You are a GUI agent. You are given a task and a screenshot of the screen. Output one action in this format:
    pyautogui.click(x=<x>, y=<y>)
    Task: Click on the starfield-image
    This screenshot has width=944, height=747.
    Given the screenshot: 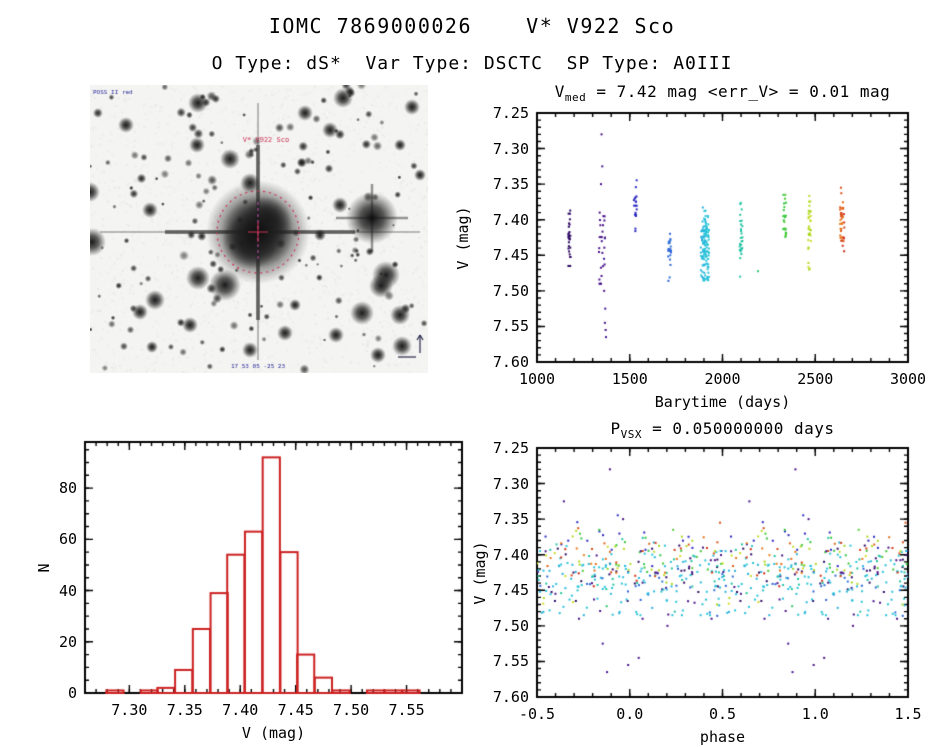 What is the action you would take?
    pyautogui.click(x=259, y=229)
    